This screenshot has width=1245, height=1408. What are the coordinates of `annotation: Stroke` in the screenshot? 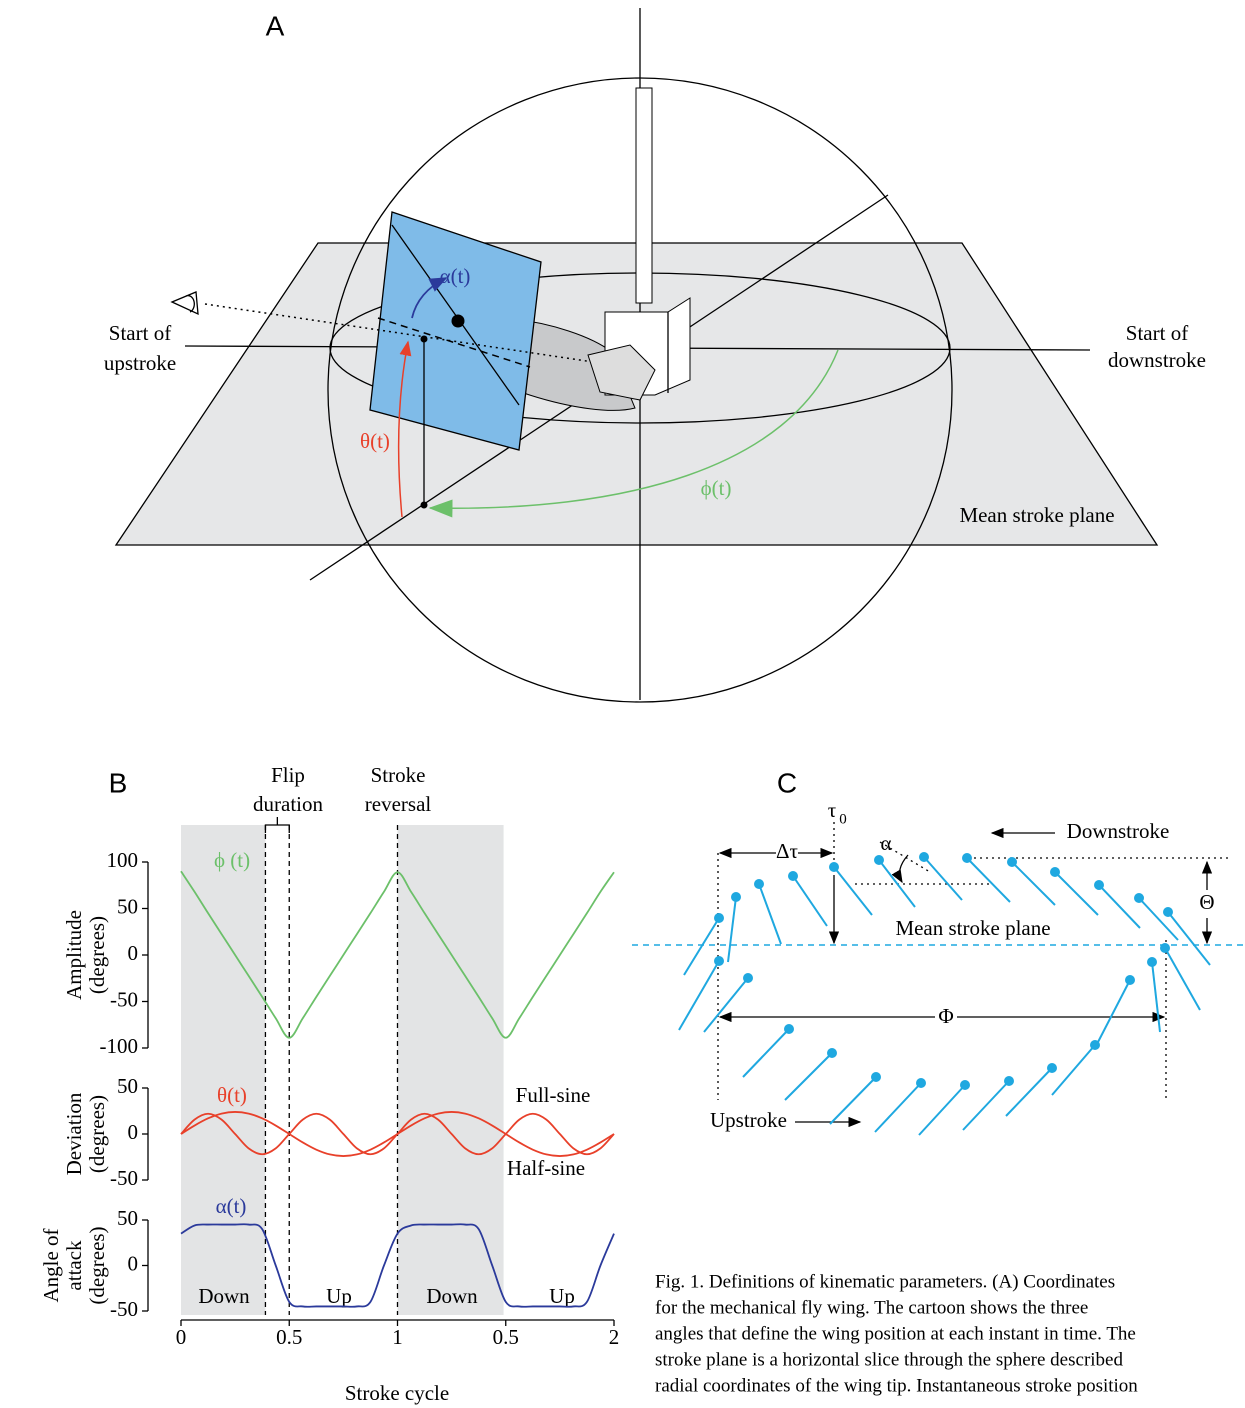 It's located at (398, 775).